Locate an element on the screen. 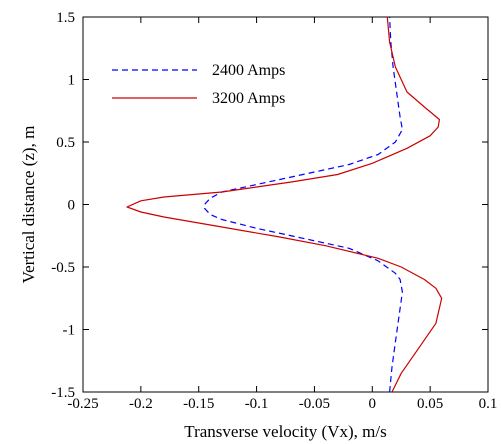 The width and height of the screenshot is (501, 444). y-tick-label-m1: -1 is located at coordinates (69, 331).